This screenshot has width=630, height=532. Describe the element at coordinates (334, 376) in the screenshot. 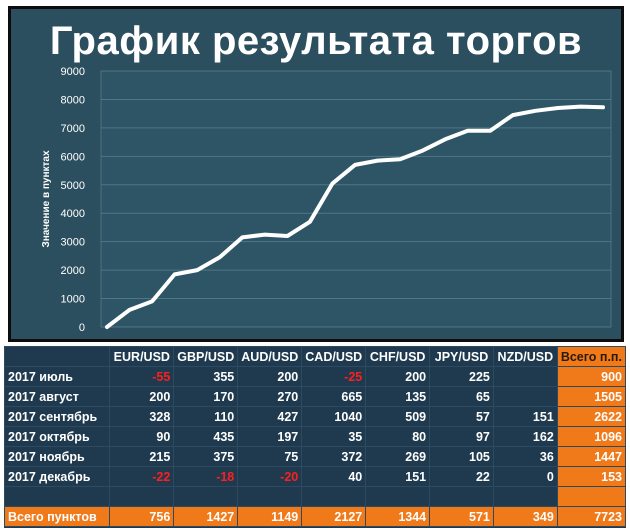

I see `table-cell: -25` at that location.